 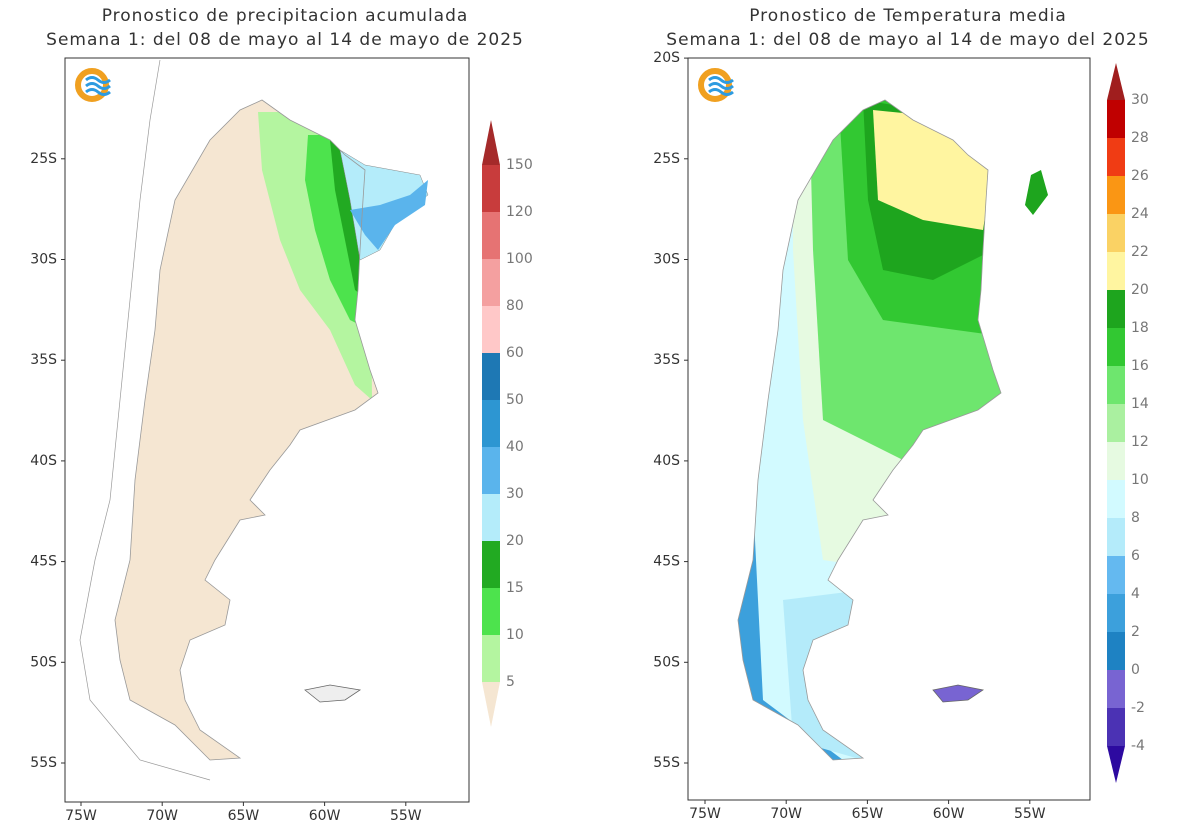 What do you see at coordinates (515, 588) in the screenshot?
I see `colorbar-label: 15` at bounding box center [515, 588].